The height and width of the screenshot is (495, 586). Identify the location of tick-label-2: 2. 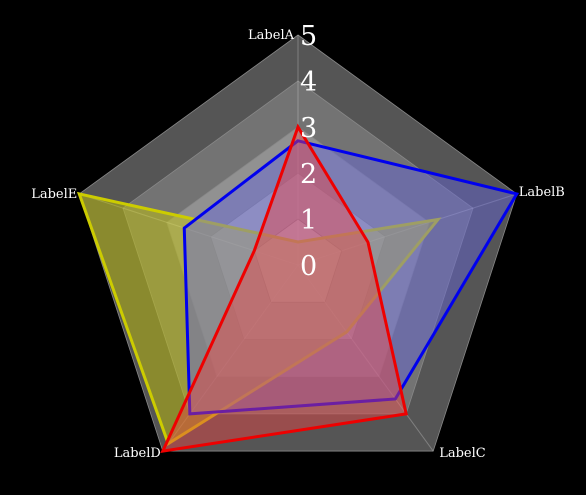
(308, 174).